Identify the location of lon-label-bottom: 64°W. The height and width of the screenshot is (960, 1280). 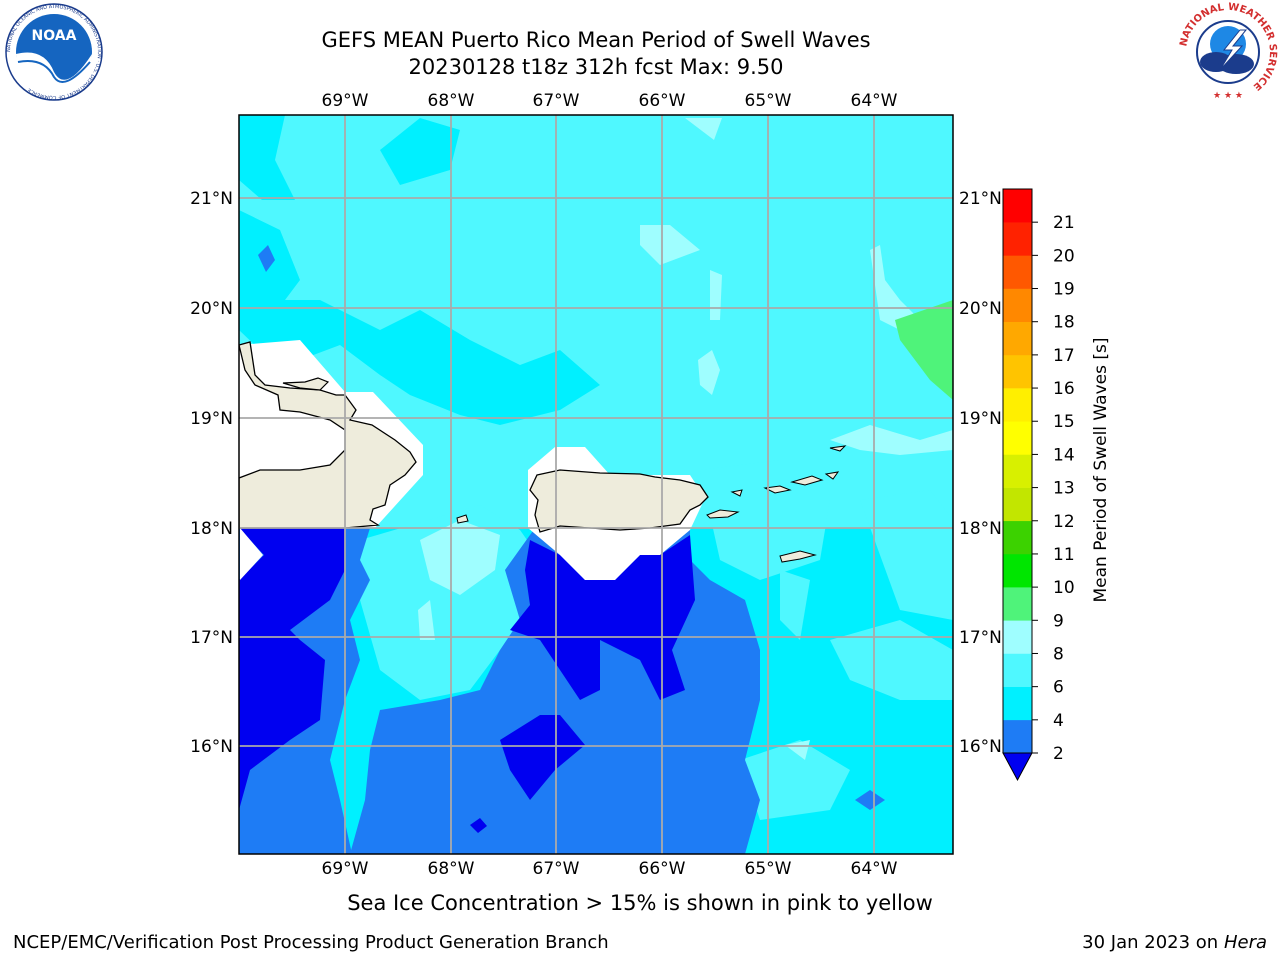
(874, 869).